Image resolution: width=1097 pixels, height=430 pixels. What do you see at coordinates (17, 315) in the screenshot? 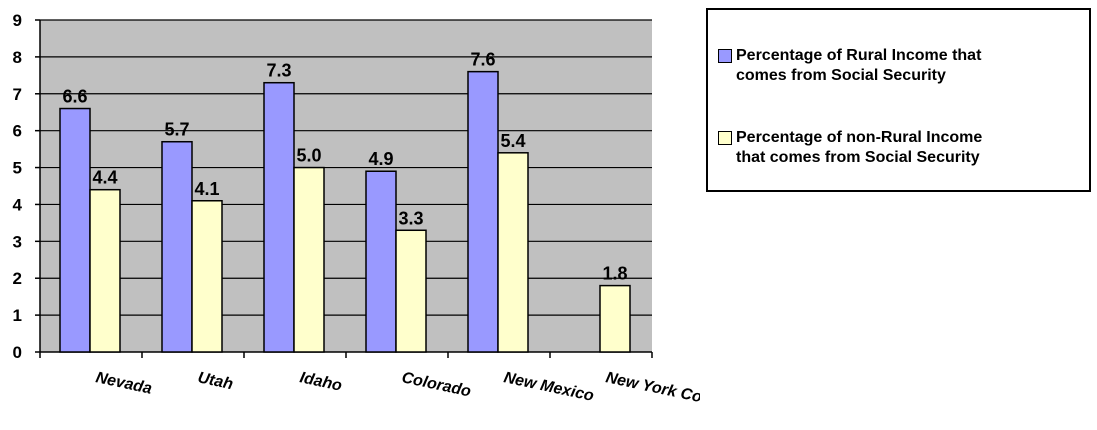
I see `y-tick-label: 1` at bounding box center [17, 315].